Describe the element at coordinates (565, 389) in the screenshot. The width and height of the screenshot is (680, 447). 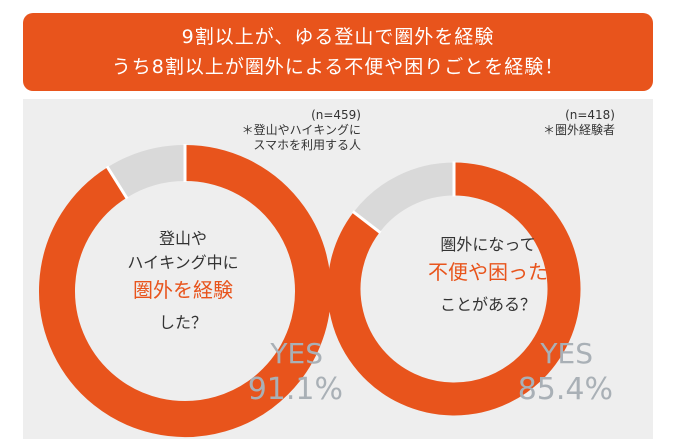
I see `right-yes-value: 85.4%` at that location.